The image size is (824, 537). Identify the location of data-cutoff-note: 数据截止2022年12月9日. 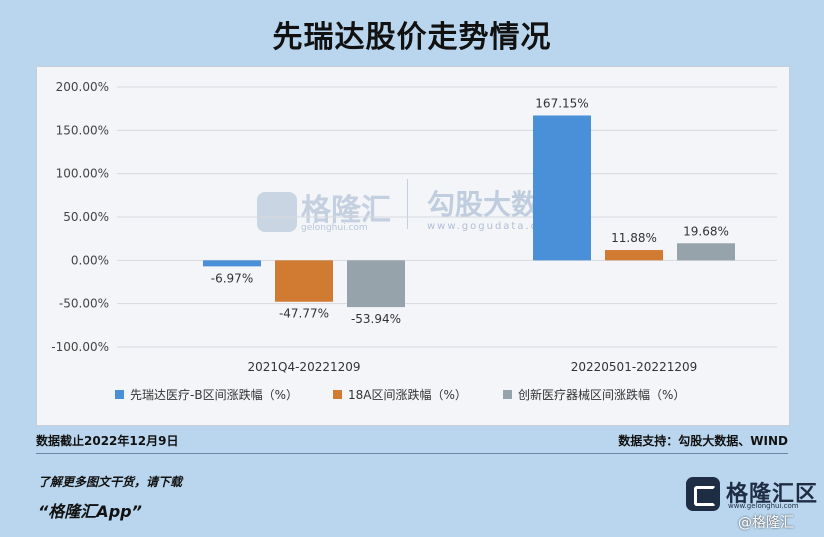
(107, 441).